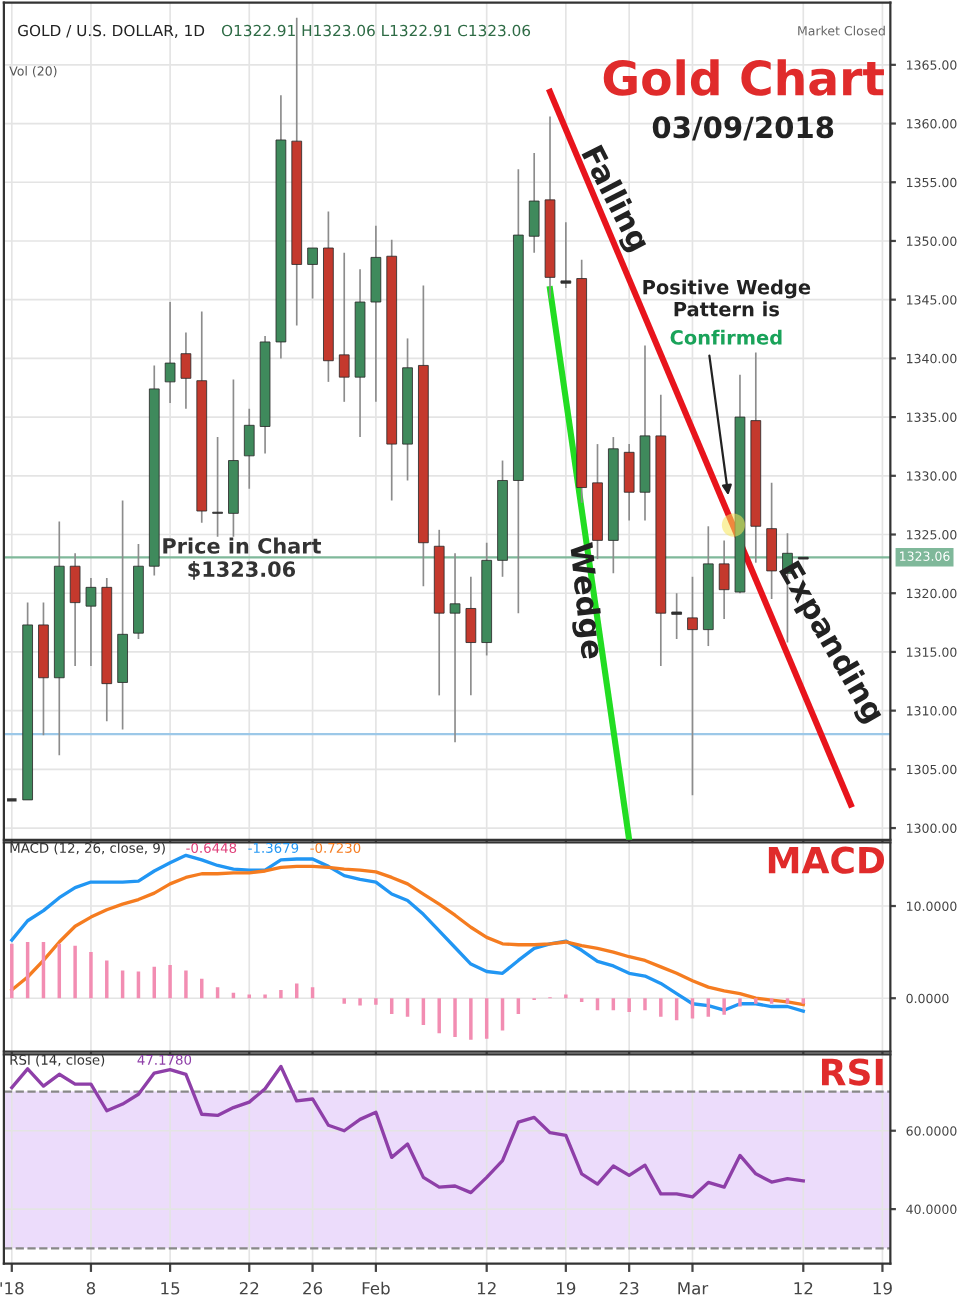 Image resolution: width=972 pixels, height=1300 pixels. I want to click on x-tick-label: Feb, so click(376, 1288).